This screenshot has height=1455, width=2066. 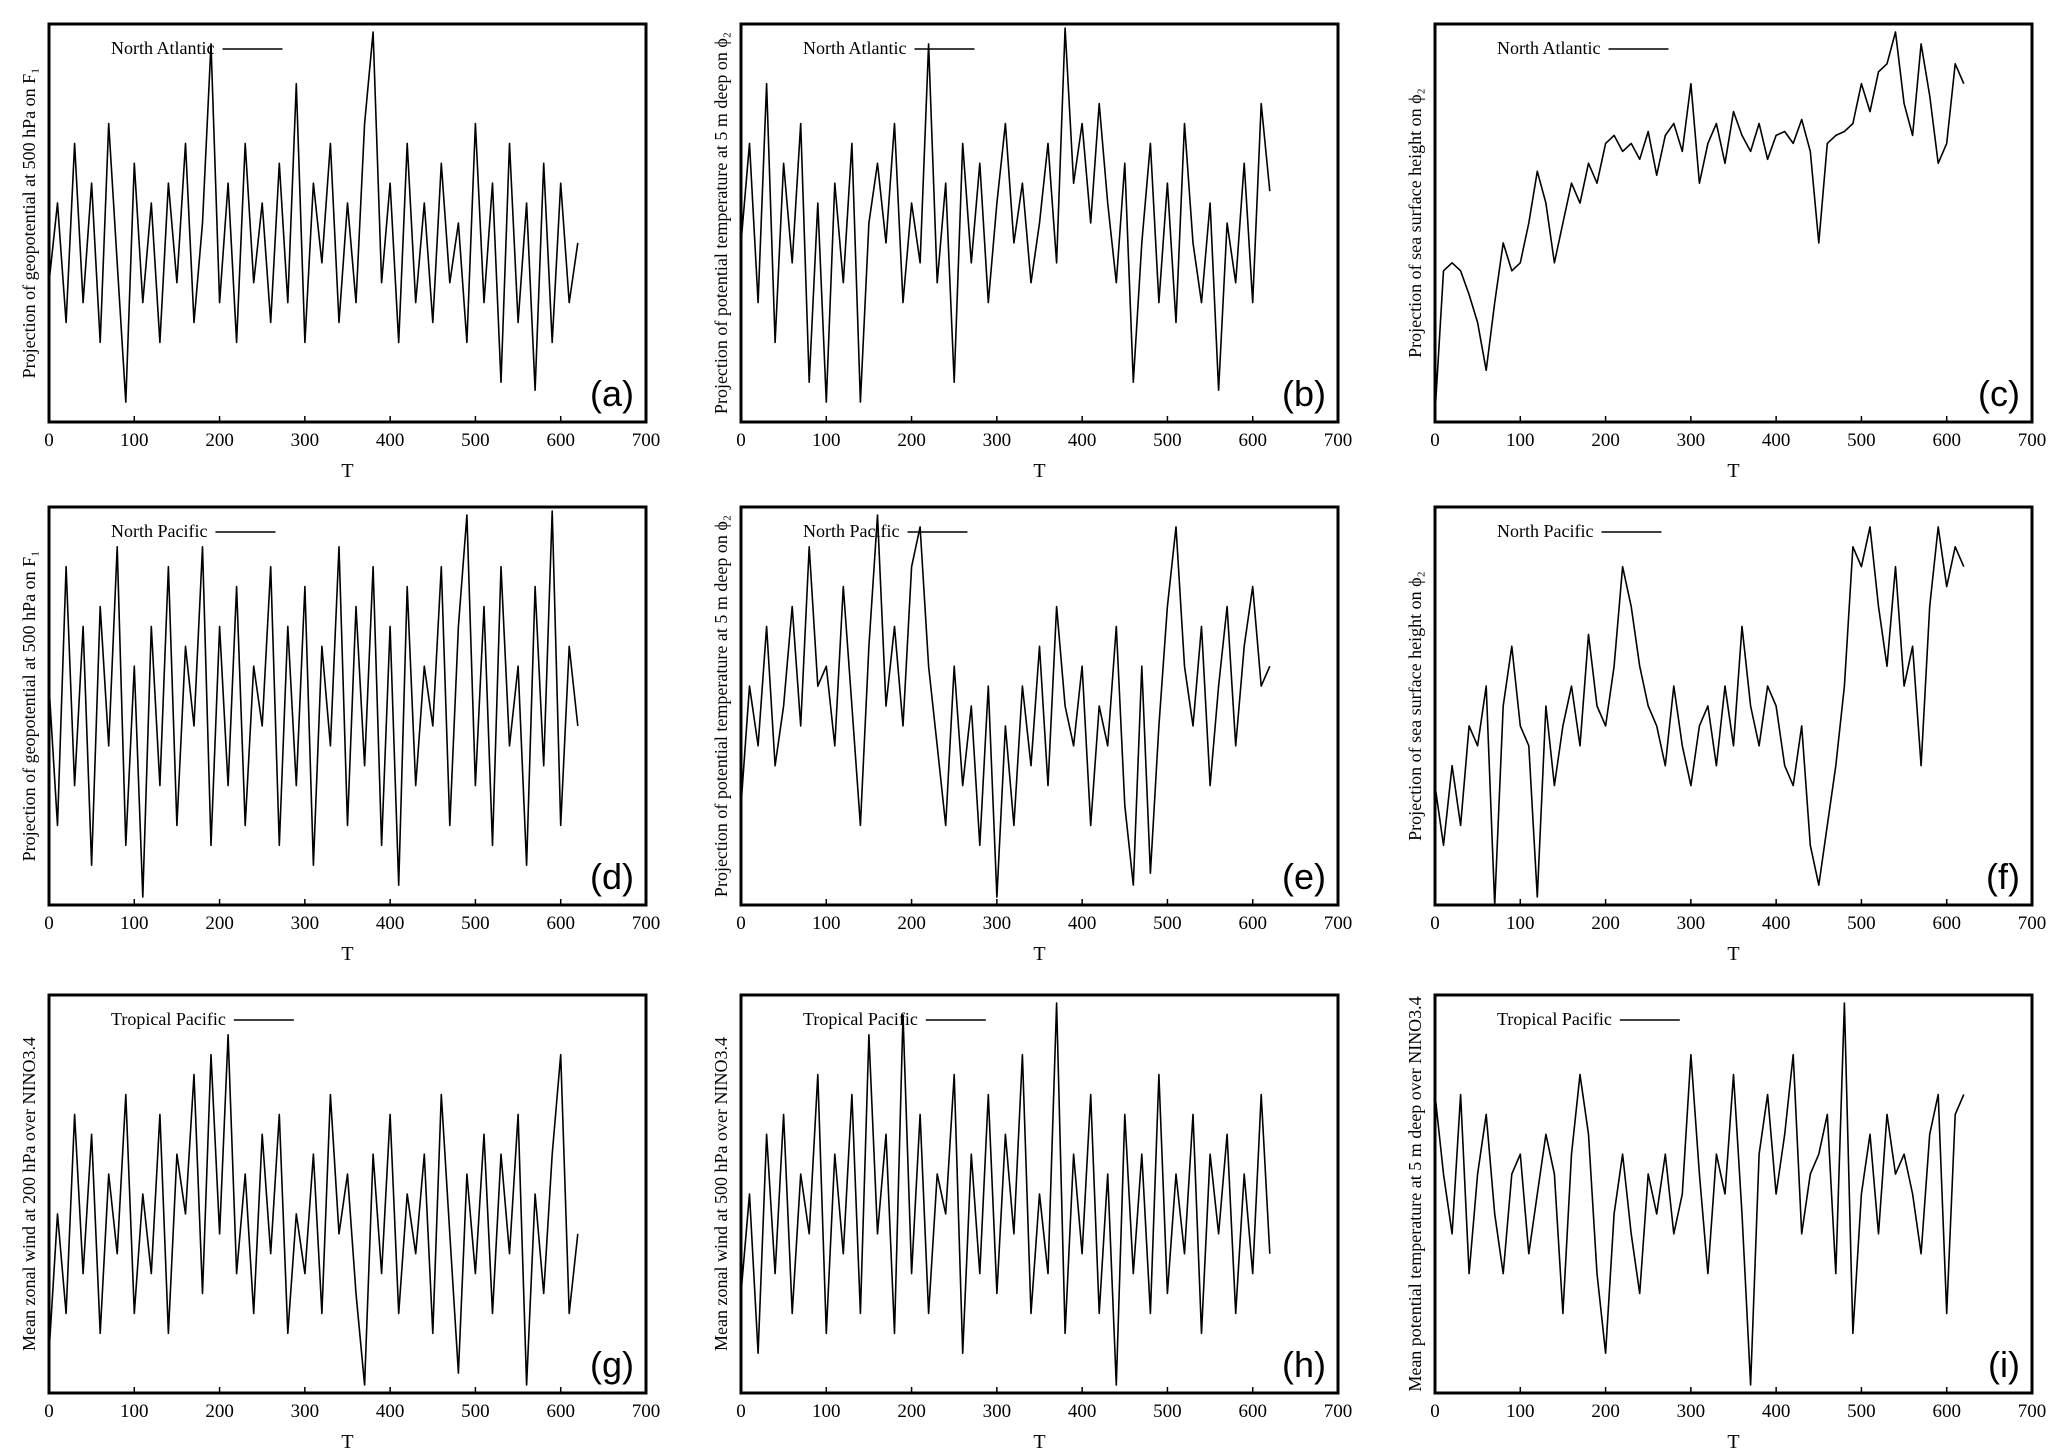 I want to click on panel-label: (b), so click(x=1304, y=393).